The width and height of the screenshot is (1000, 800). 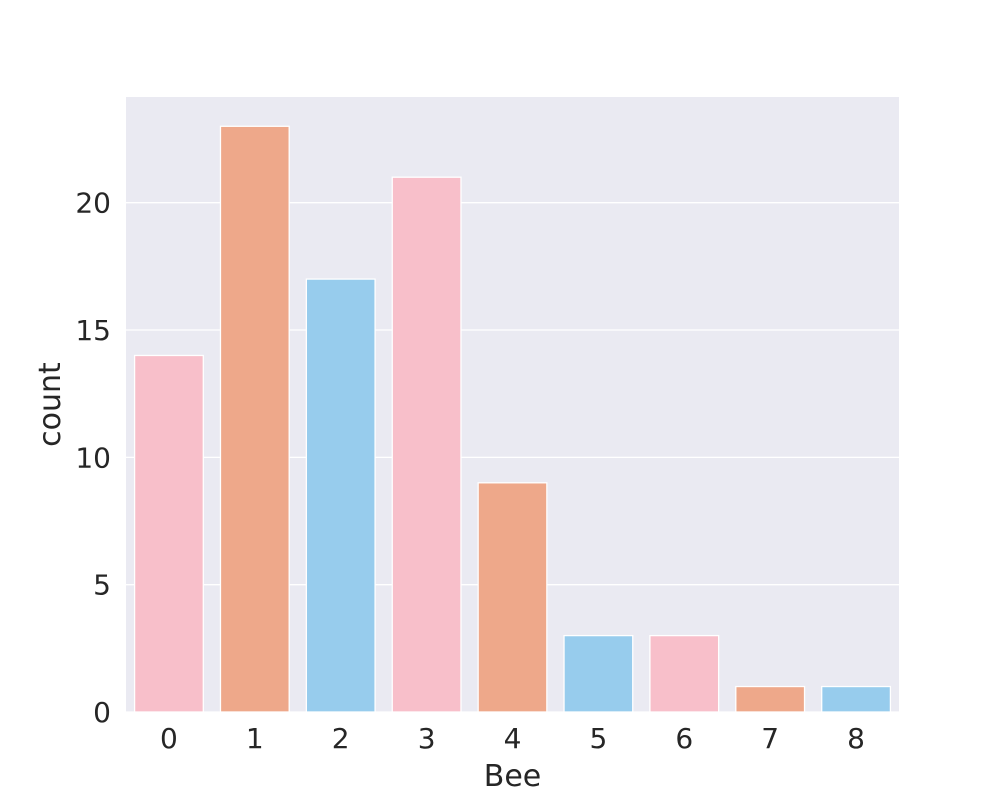 I want to click on x-tick-label: 5, so click(x=598, y=738).